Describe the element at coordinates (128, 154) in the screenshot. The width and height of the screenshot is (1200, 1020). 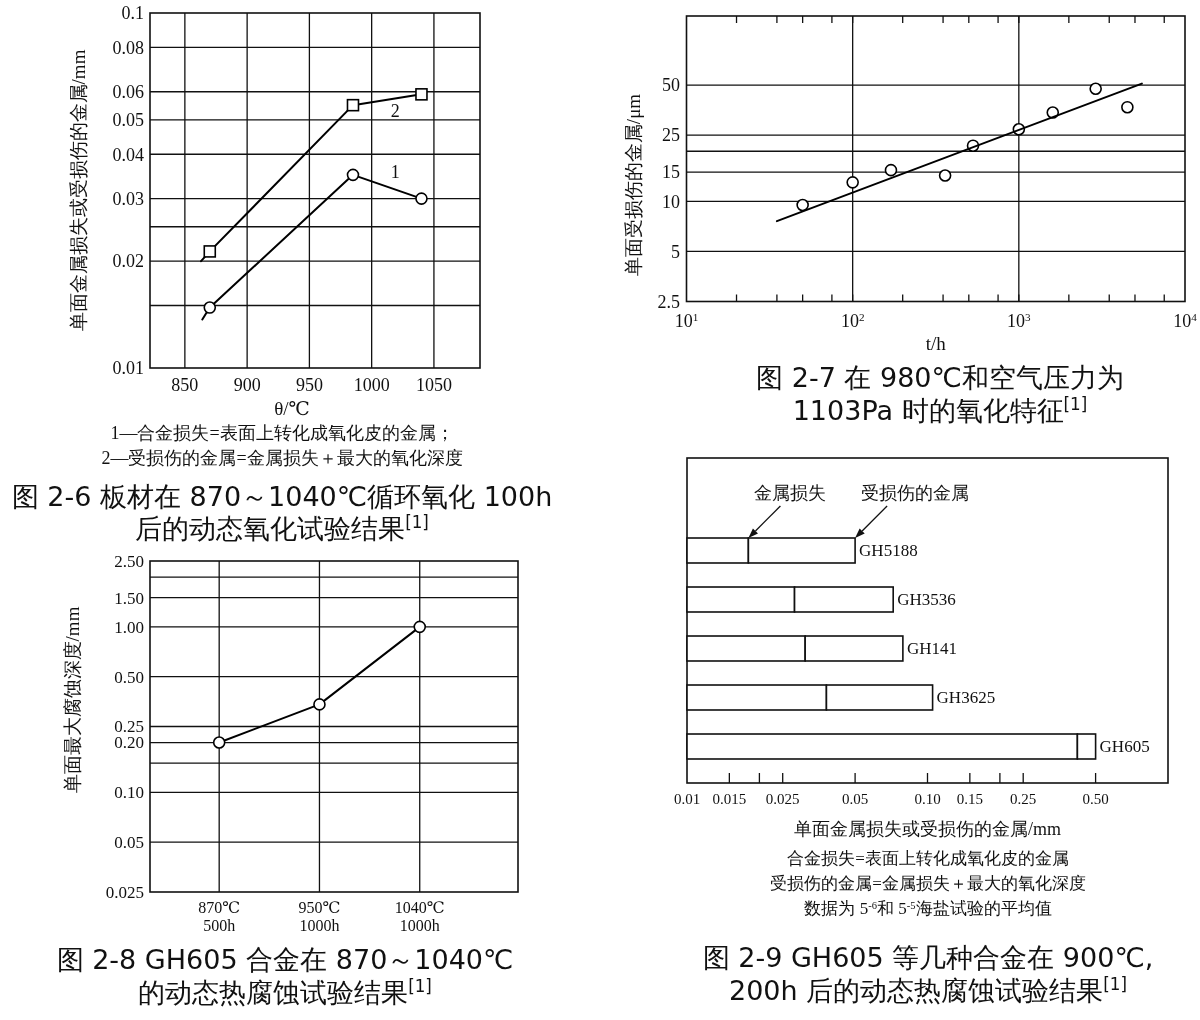
I see `y-tick-label: 0.04` at that location.